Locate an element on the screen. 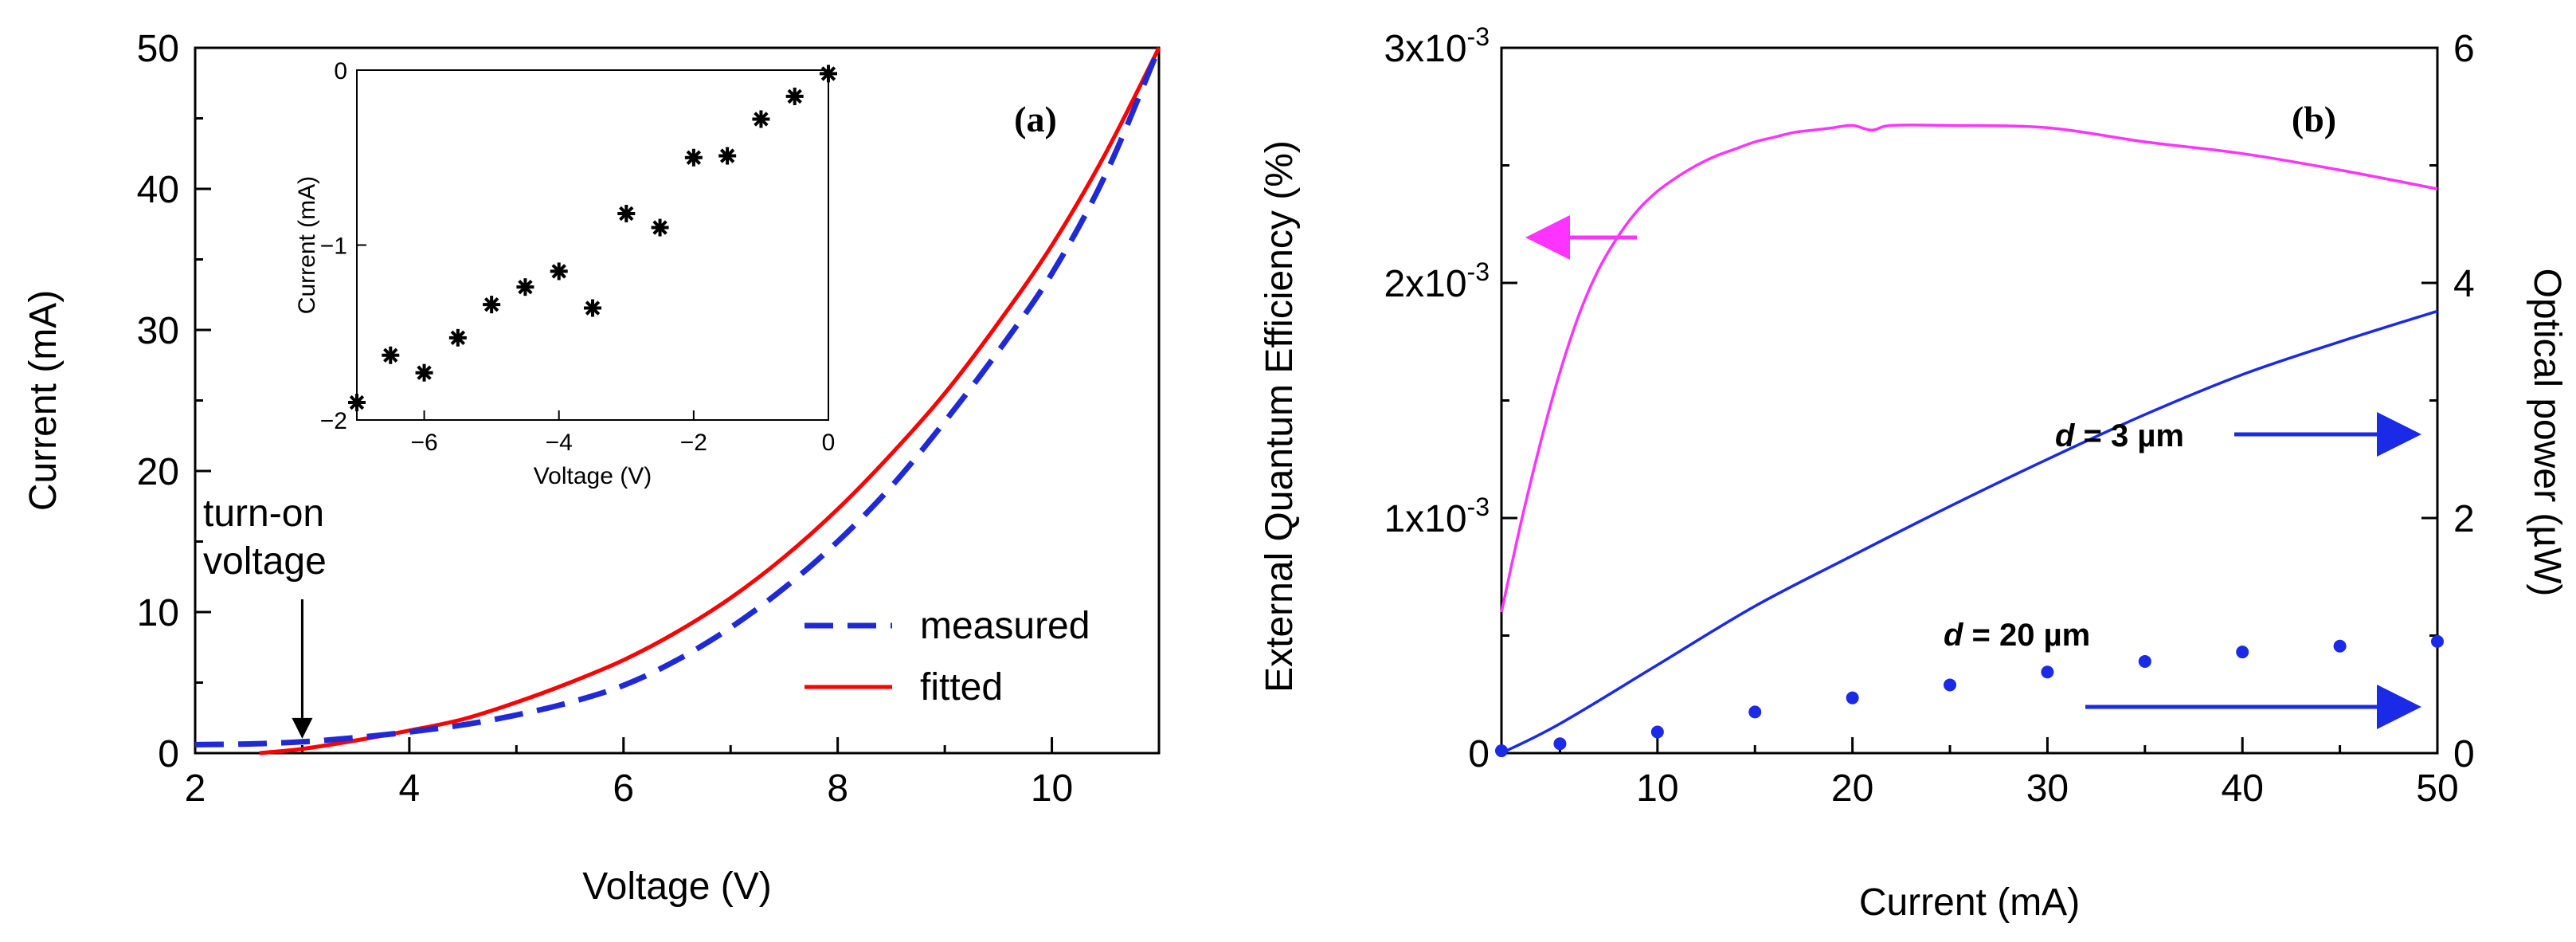 This screenshot has height=942, width=2576. inset-x-tick-label-2: −2 is located at coordinates (693, 443).